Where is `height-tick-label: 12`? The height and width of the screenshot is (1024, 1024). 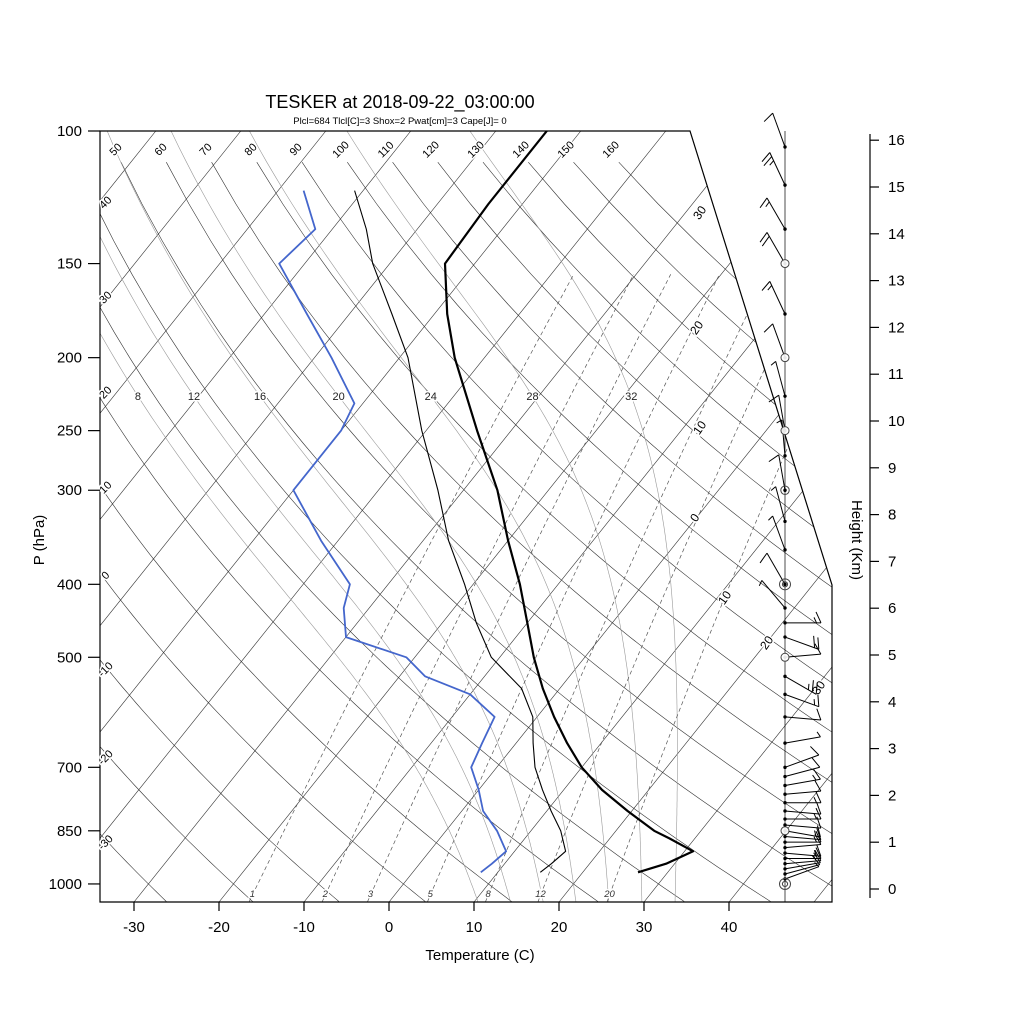 height-tick-label: 12 is located at coordinates (896, 327).